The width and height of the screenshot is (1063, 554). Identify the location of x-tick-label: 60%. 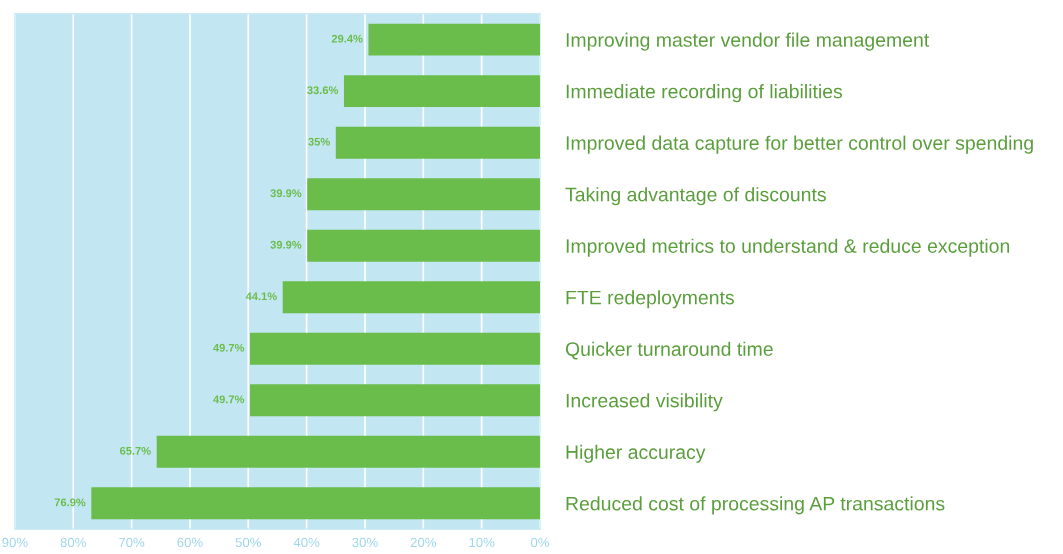
(190, 542).